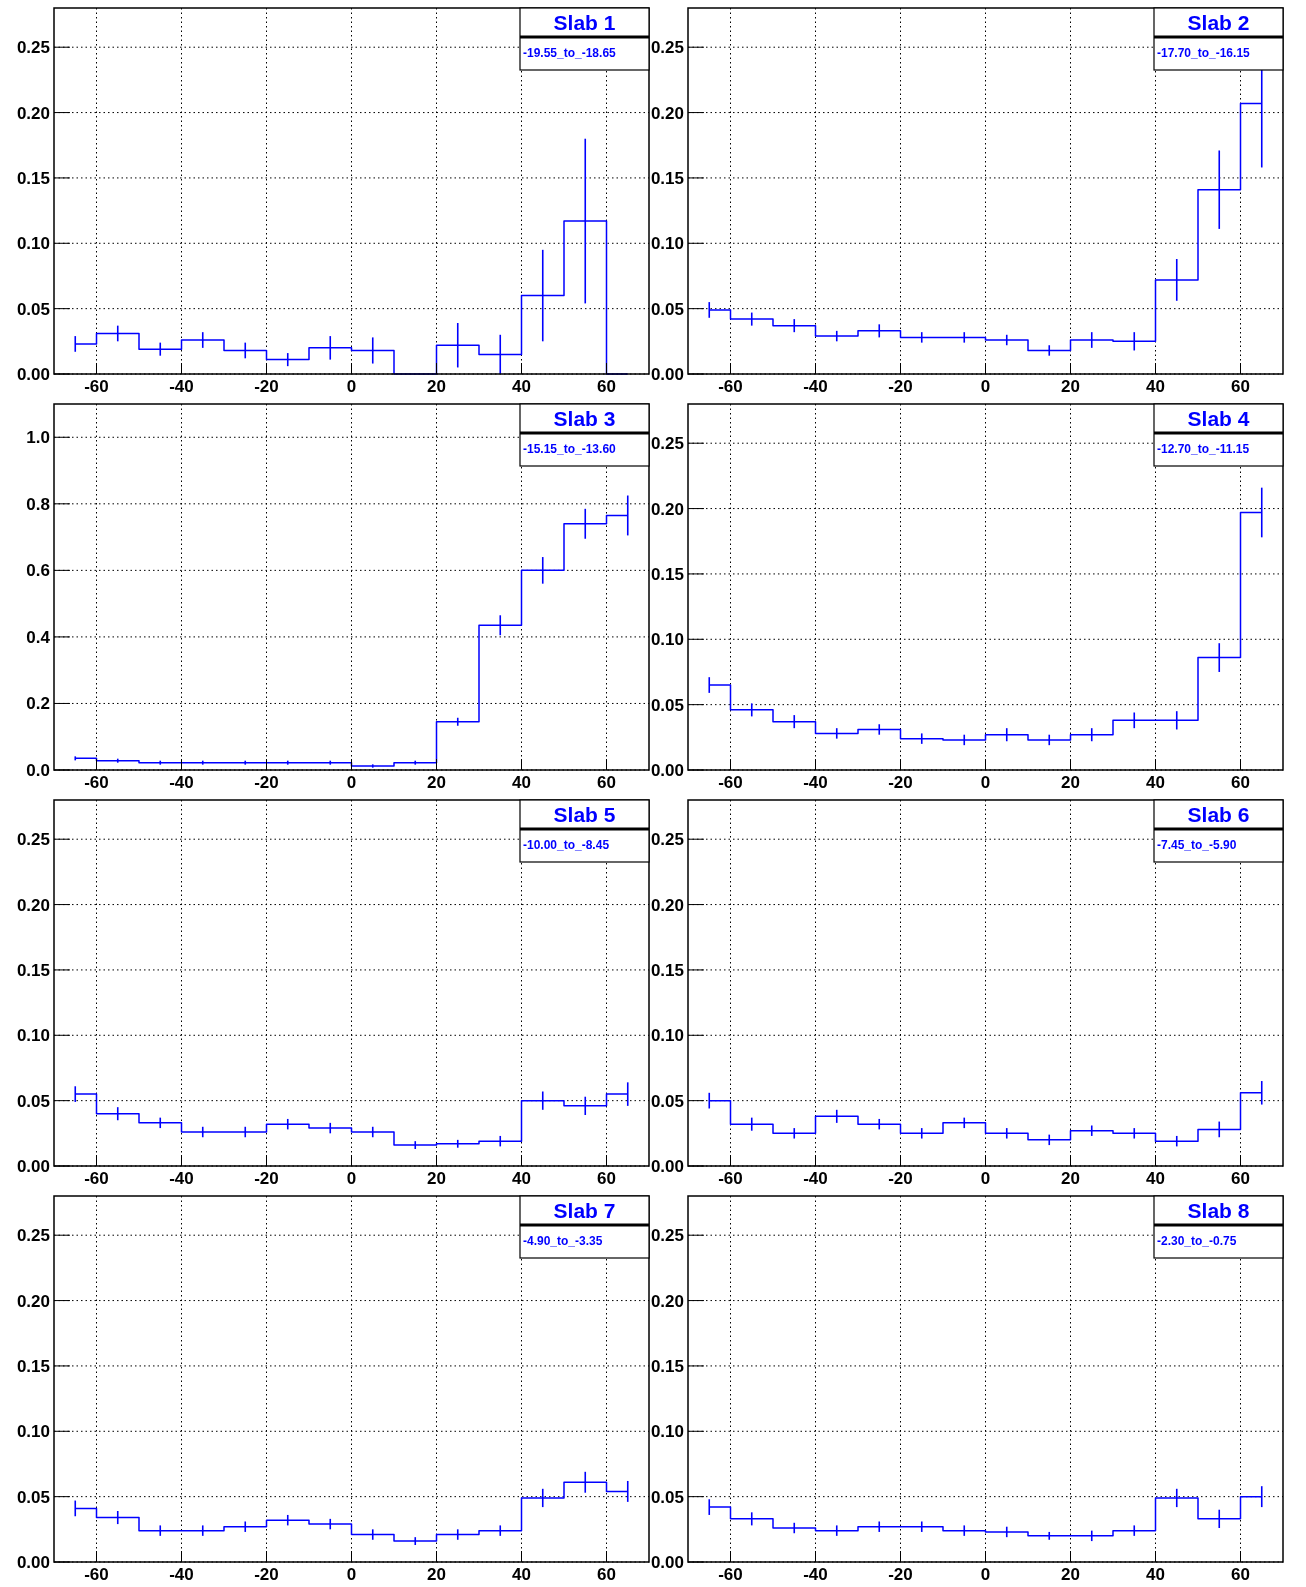 This screenshot has width=1306, height=1587. Describe the element at coordinates (584, 418) in the screenshot. I see `chart-title: Slab 3` at that location.